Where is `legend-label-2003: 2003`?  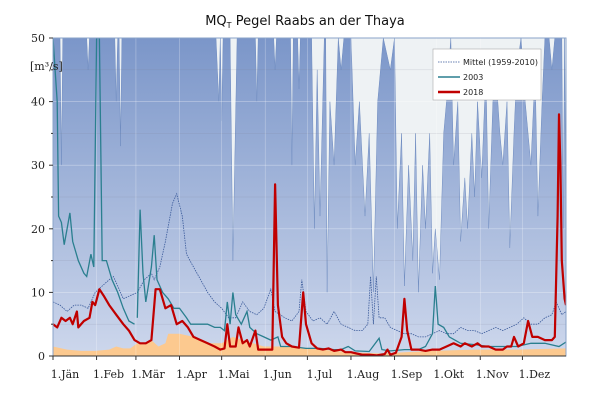
legend-label-2003: 2003 is located at coordinates (473, 77).